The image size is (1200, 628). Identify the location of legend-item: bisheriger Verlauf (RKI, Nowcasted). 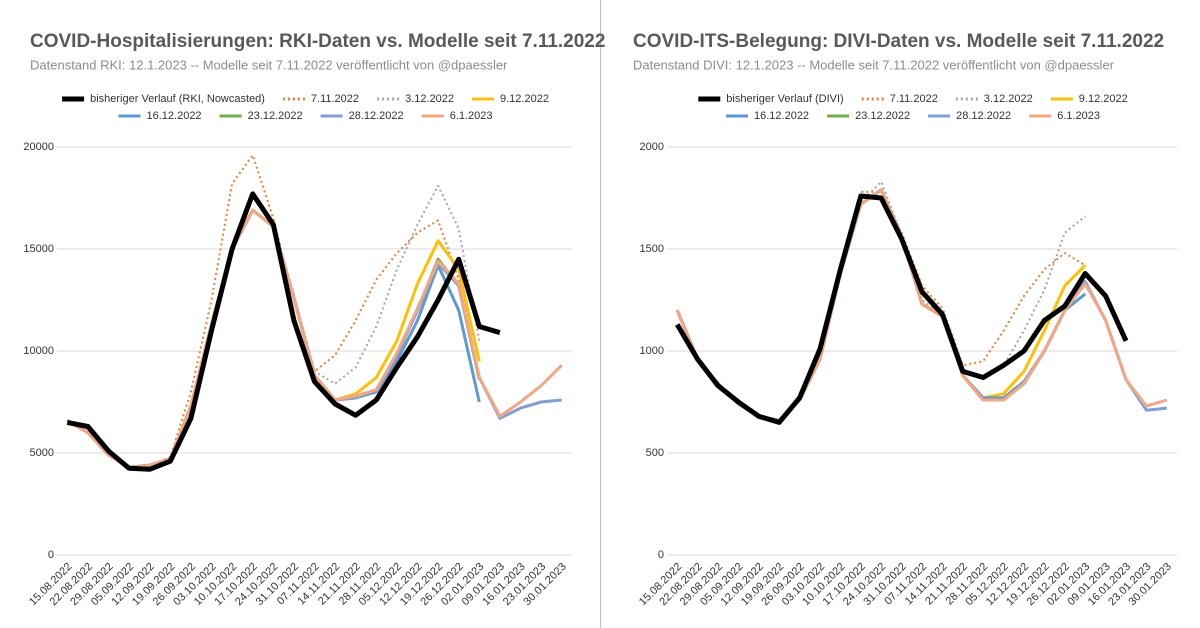
(163, 99).